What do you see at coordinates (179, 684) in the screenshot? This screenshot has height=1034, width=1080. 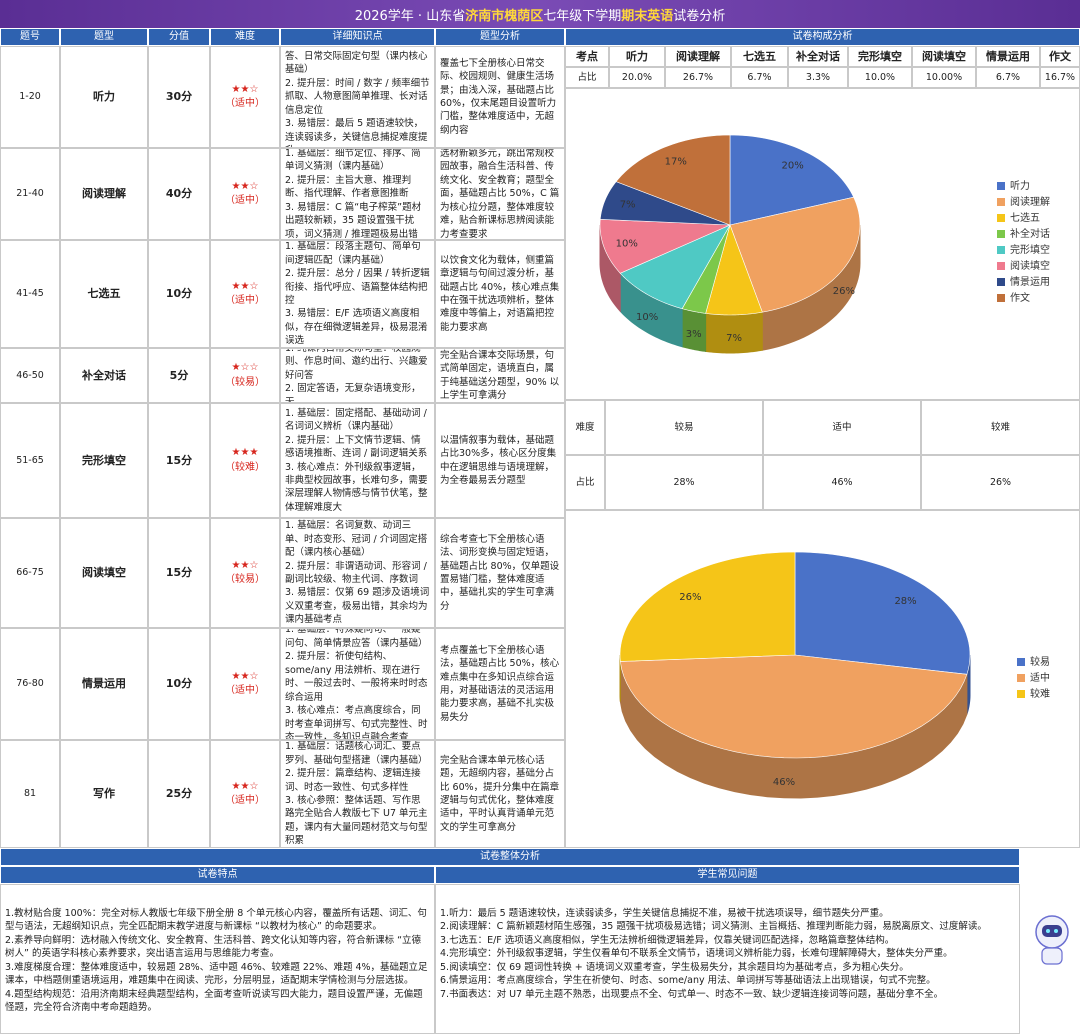 I see `score: 10分` at bounding box center [179, 684].